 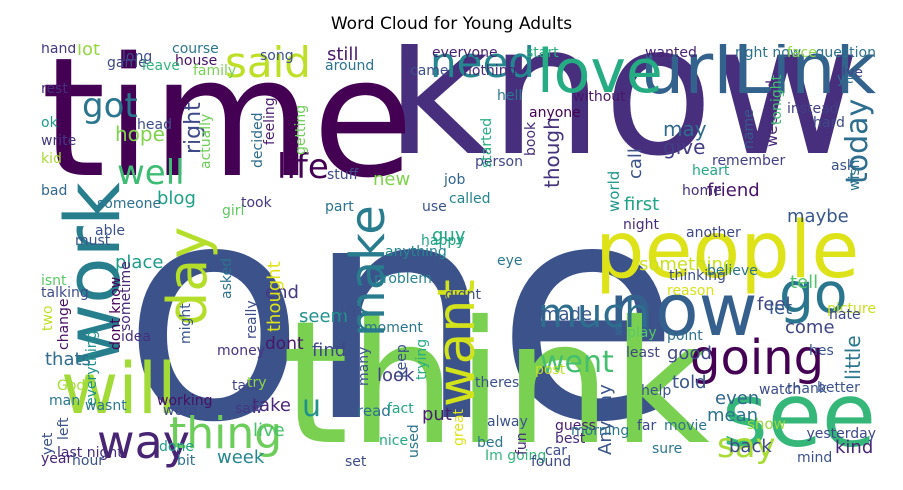 What do you see at coordinates (683, 310) in the screenshot?
I see `word-now: now` at bounding box center [683, 310].